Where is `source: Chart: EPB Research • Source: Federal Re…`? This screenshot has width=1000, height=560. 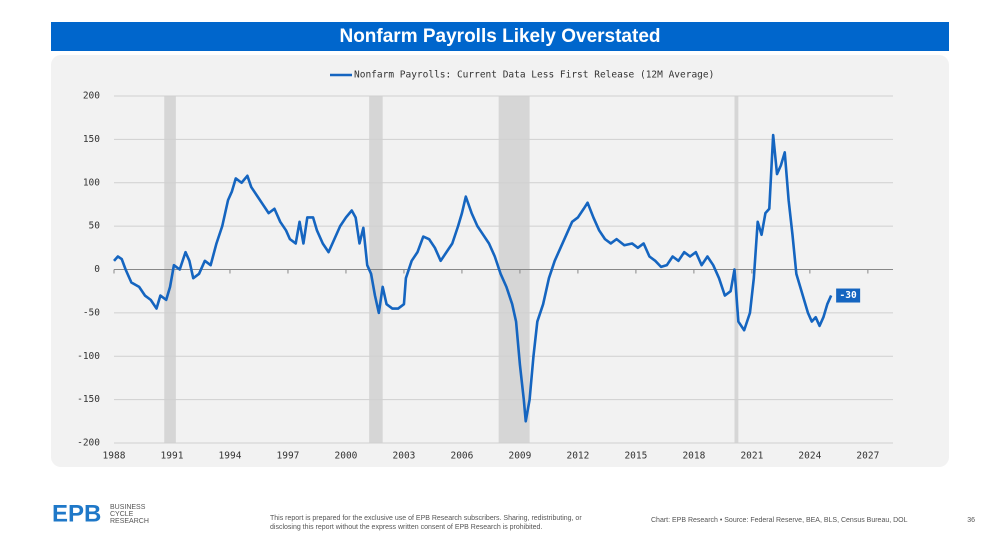 source: Chart: EPB Research • Source: Federal Re… is located at coordinates (779, 520).